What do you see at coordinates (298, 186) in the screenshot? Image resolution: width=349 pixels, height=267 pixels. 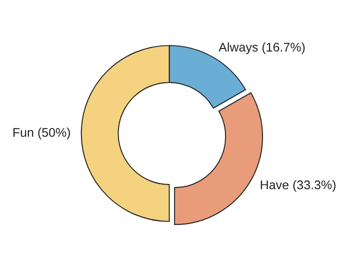 I see `slice-label: Have (33.3%)` at bounding box center [298, 186].